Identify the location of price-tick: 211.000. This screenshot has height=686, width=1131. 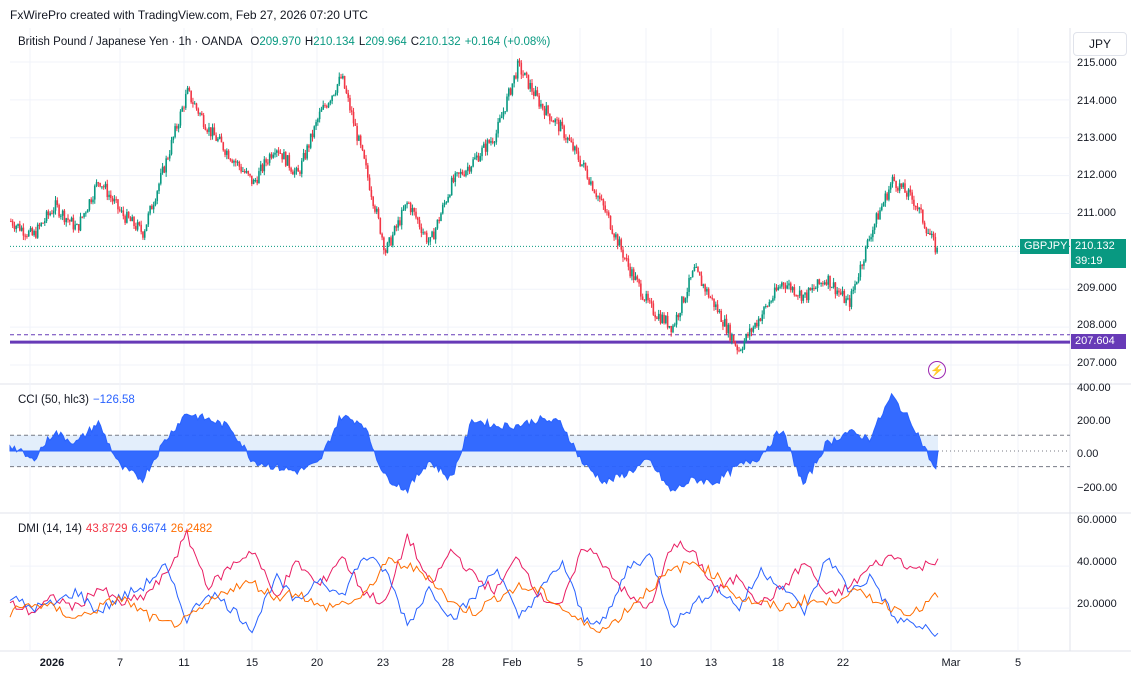
(1096, 213).